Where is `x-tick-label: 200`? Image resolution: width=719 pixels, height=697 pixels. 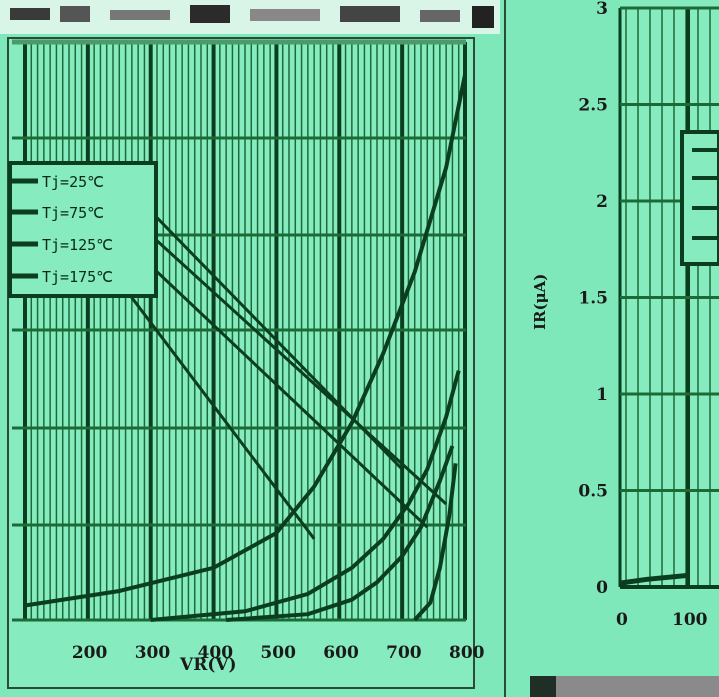 x-tick-label: 200 is located at coordinates (90, 653).